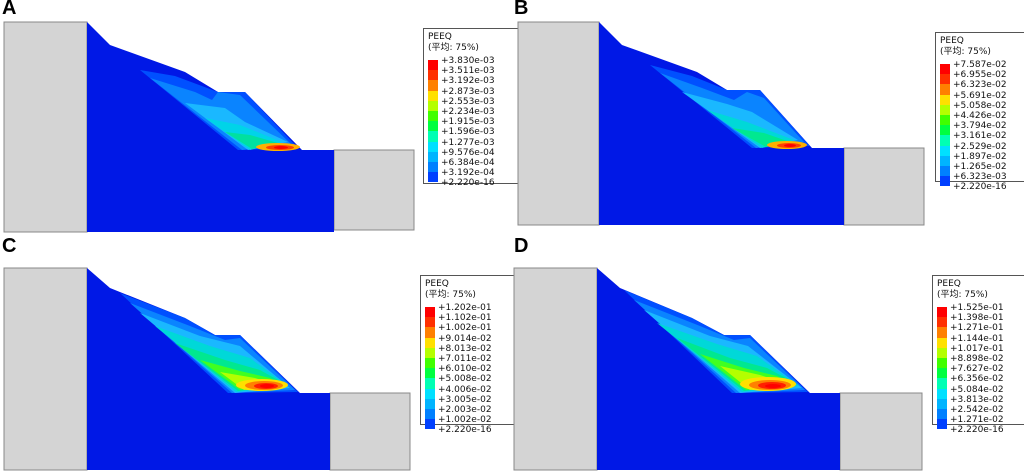 The height and width of the screenshot is (475, 1024). Describe the element at coordinates (465, 369) in the screenshot. I see `legend-value: +6.010e-02` at that location.